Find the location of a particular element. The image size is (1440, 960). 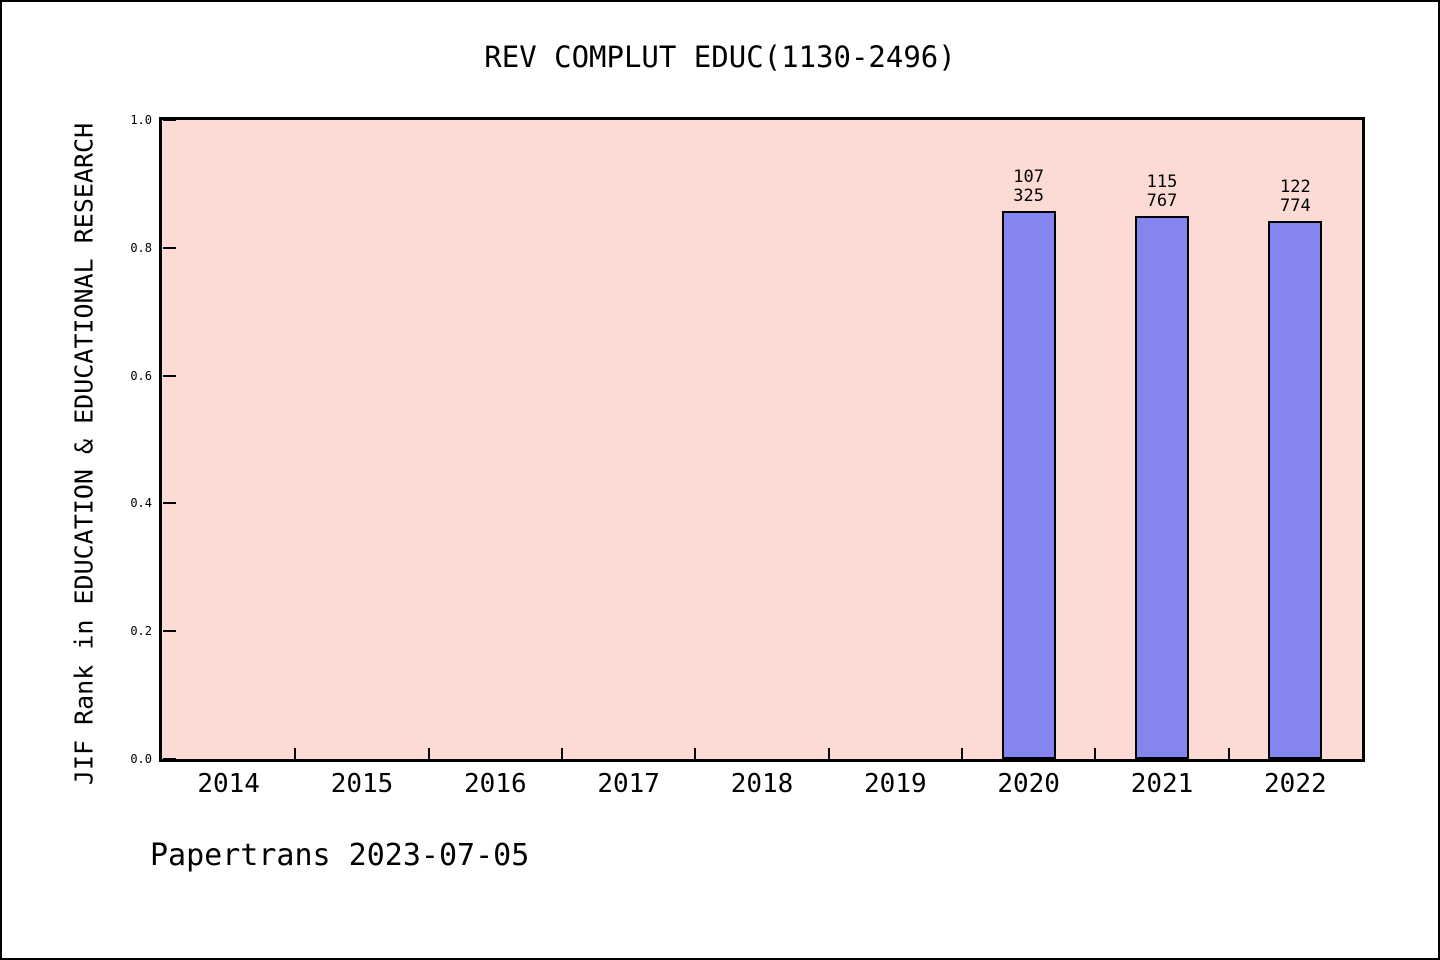

x-tick-label: 2018 is located at coordinates (762, 784).